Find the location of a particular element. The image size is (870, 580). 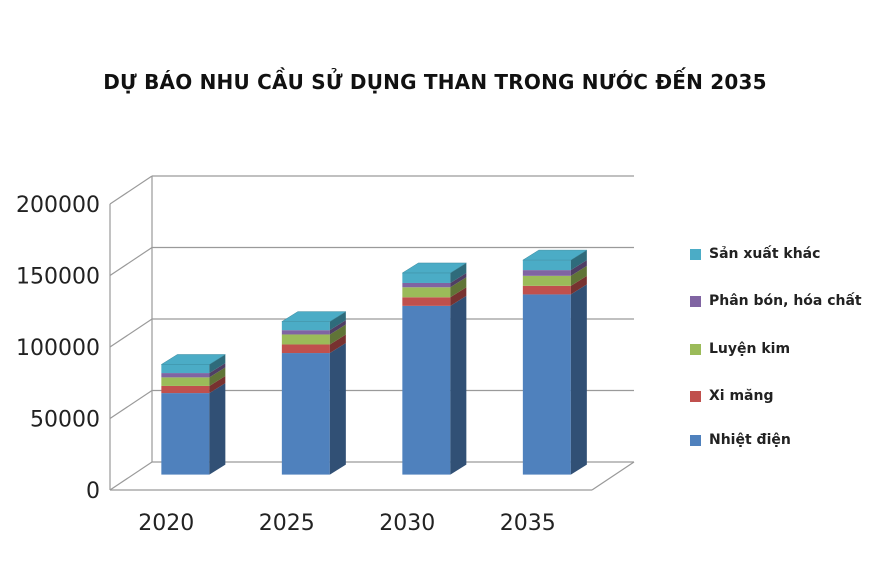

y-tick-label: 100000 is located at coordinates (58, 348).